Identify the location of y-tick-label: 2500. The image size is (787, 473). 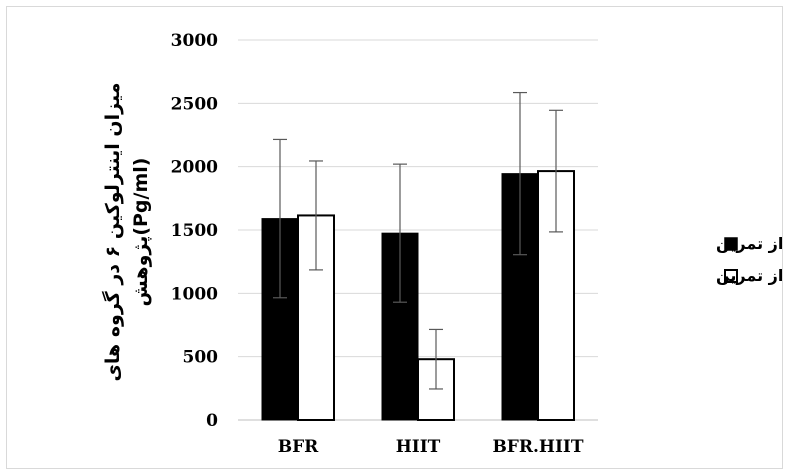
(194, 104).